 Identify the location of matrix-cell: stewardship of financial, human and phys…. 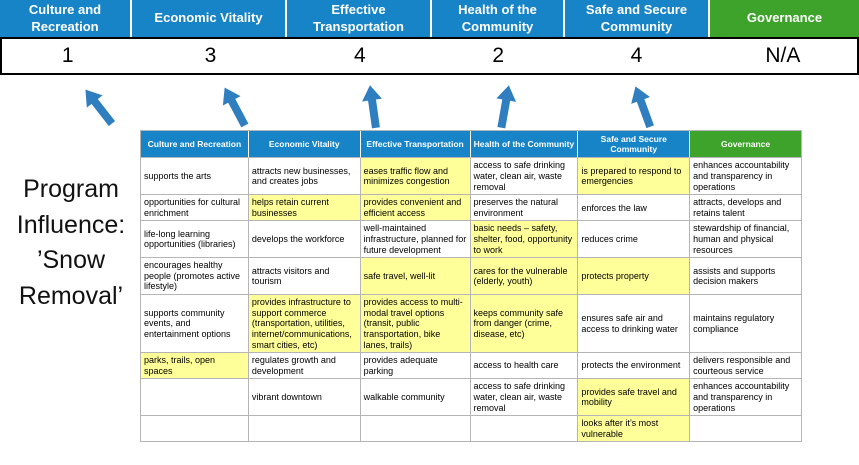
(746, 240).